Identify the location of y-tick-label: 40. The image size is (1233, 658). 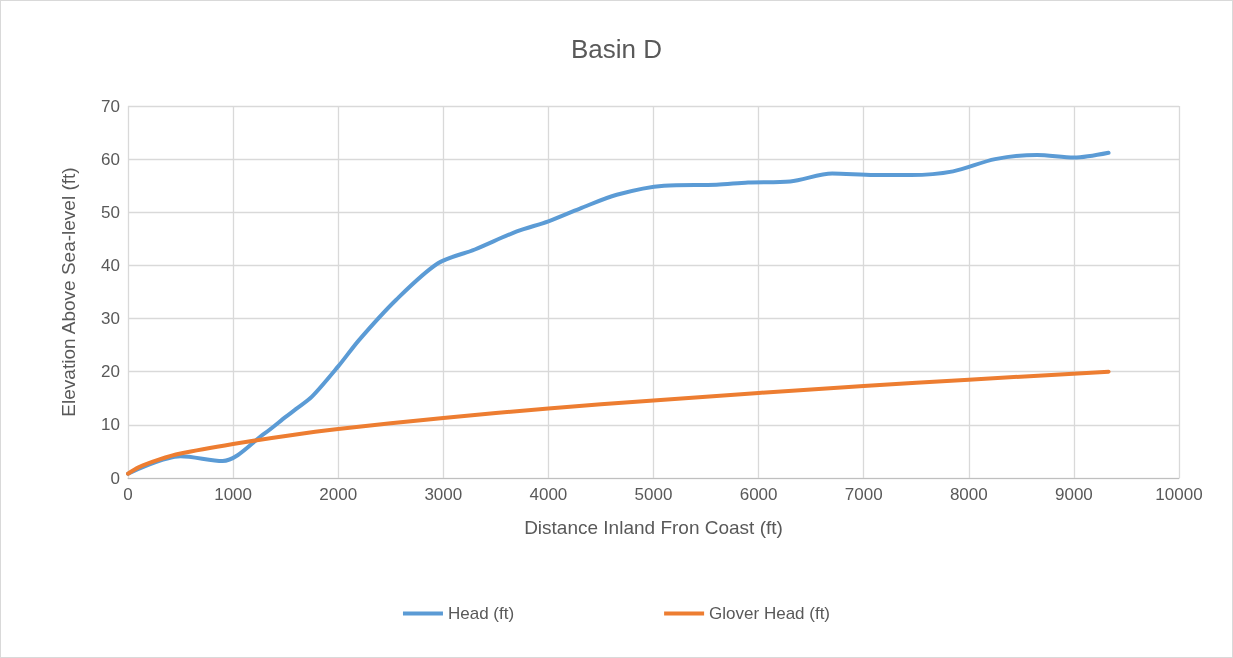
(110, 265).